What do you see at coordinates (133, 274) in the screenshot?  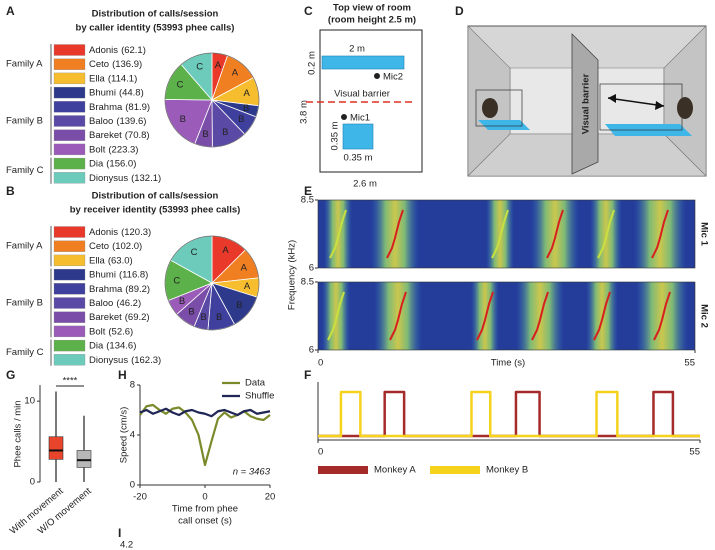 I see `legend-value: (116.8)` at bounding box center [133, 274].